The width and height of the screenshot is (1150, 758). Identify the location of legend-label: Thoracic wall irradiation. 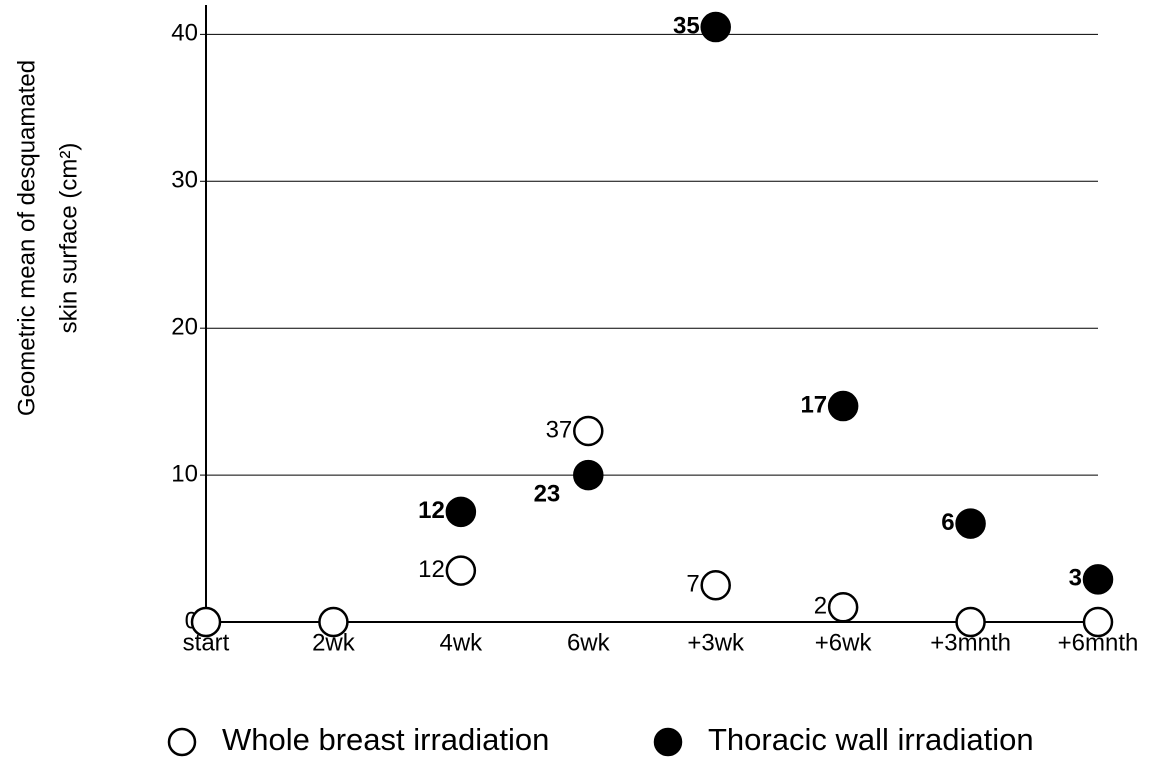
(871, 739).